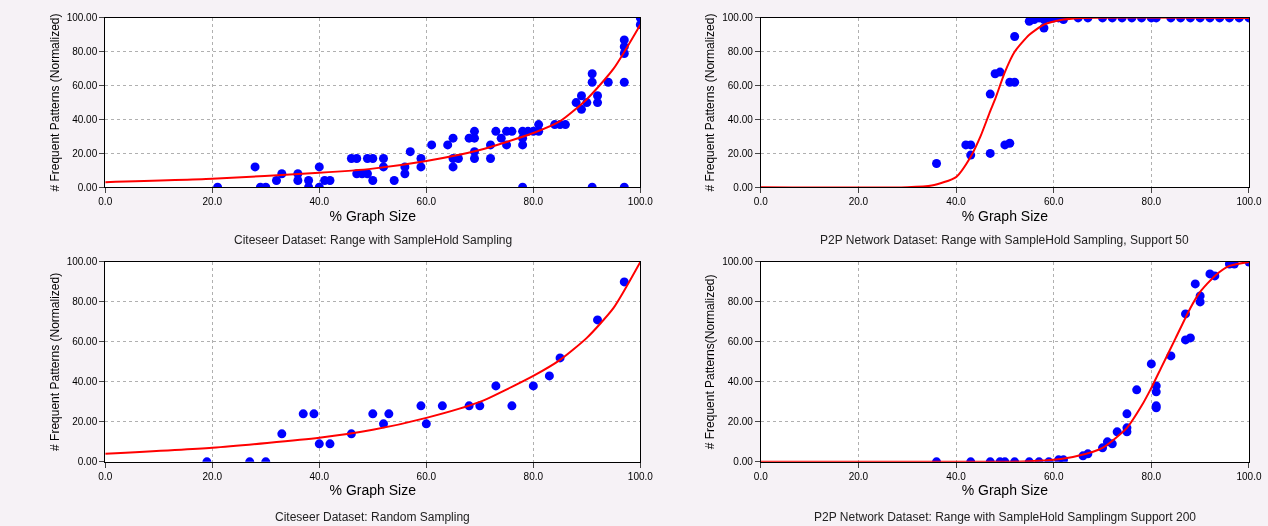 This screenshot has height=526, width=1268. I want to click on y-axis-title: # Frequent Patterns(Normalized), so click(710, 362).